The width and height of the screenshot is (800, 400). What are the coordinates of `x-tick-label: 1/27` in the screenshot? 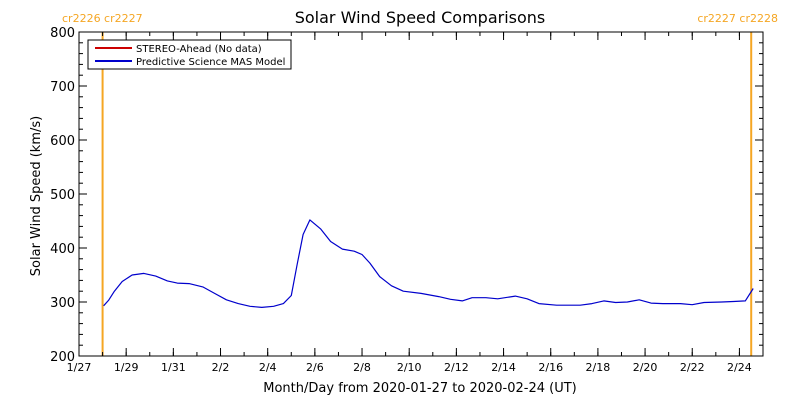 It's located at (79, 367).